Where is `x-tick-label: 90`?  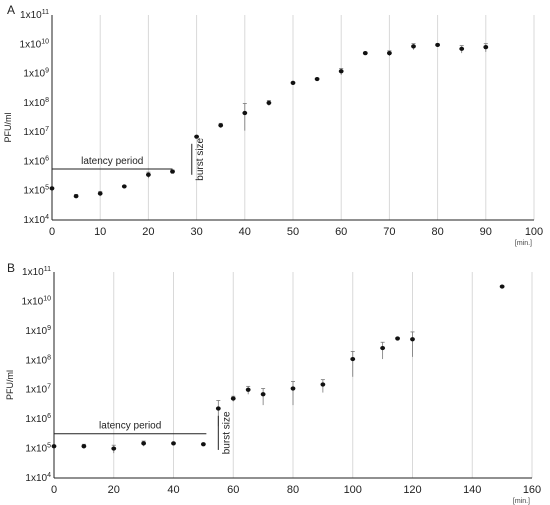
x-tick-label: 90 is located at coordinates (486, 232).